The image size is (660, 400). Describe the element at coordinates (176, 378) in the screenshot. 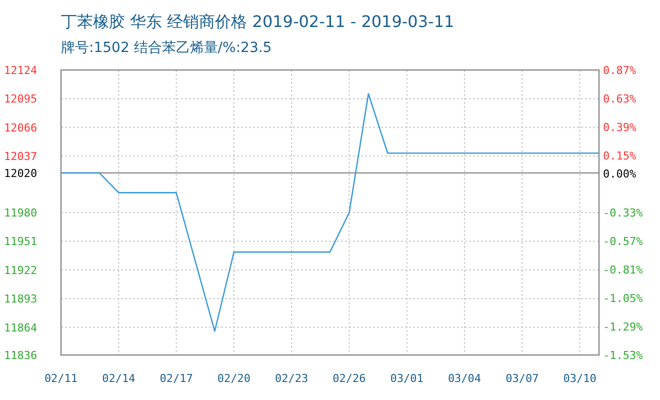

I see `x-tick-label: 02/17` at that location.